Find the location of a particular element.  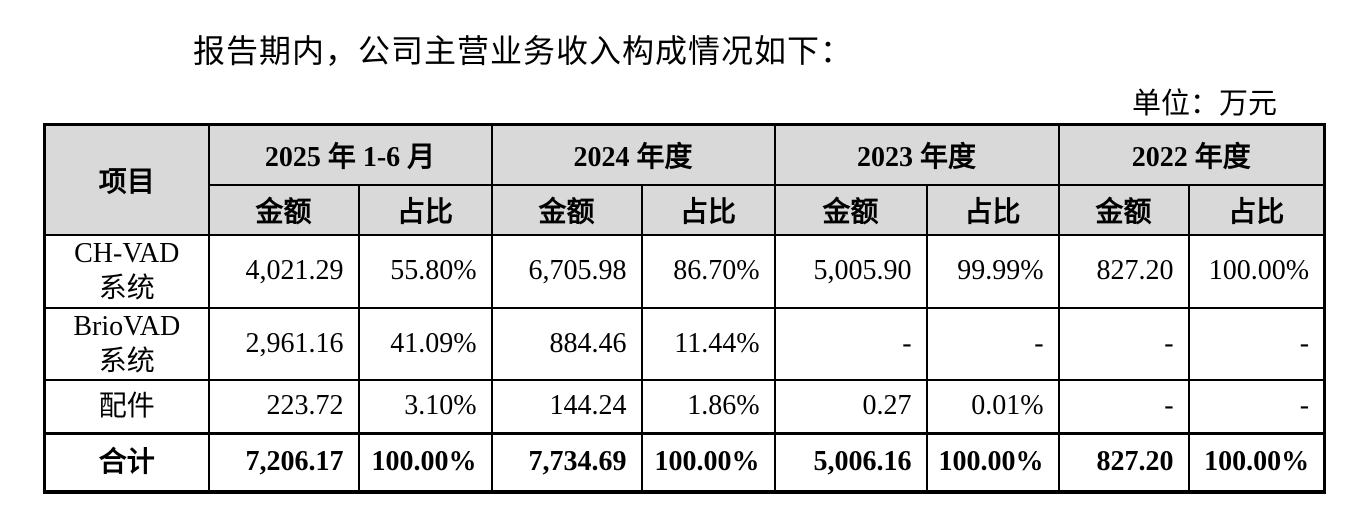

ratio-cell: 3.10% is located at coordinates (425, 406).